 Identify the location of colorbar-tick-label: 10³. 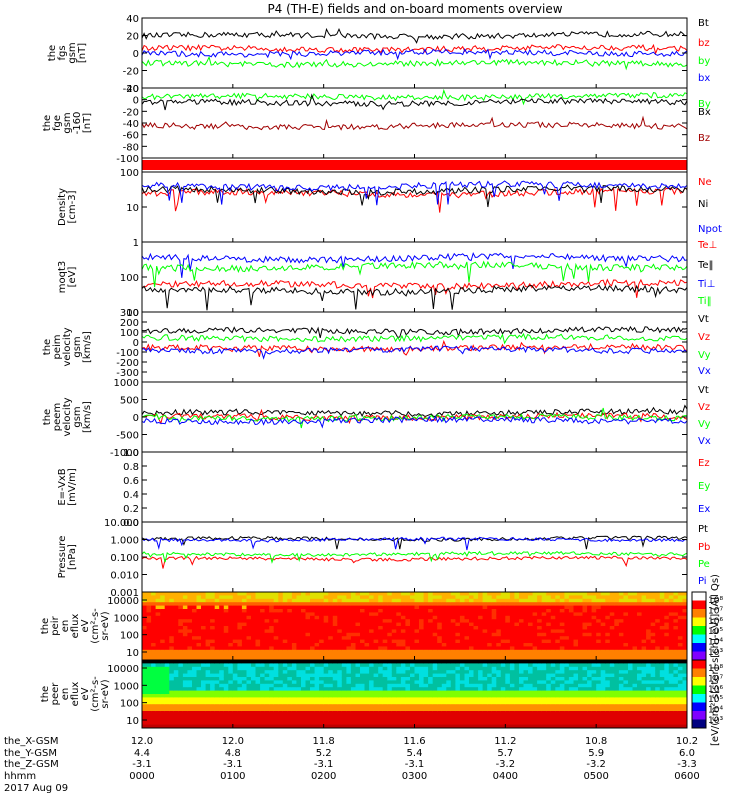
(715, 653).